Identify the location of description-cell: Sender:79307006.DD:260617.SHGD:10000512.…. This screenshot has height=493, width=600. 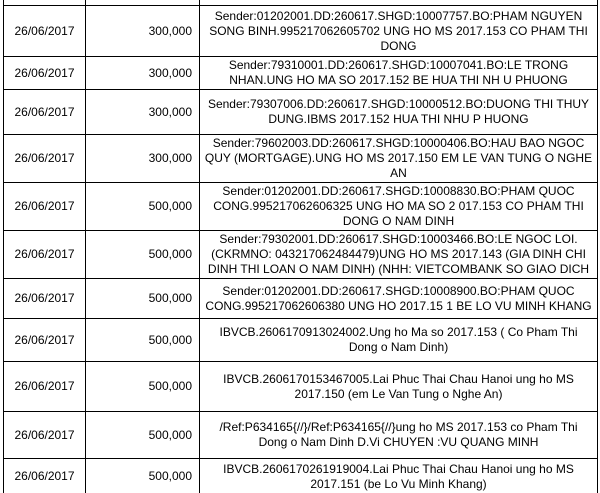
(398, 112).